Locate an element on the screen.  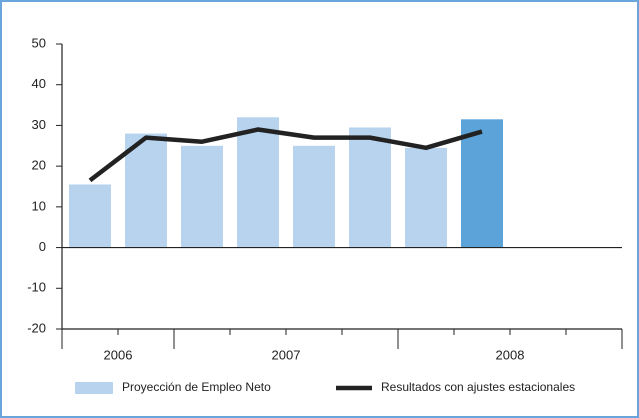
y-tick-label: 0 is located at coordinates (42, 246).